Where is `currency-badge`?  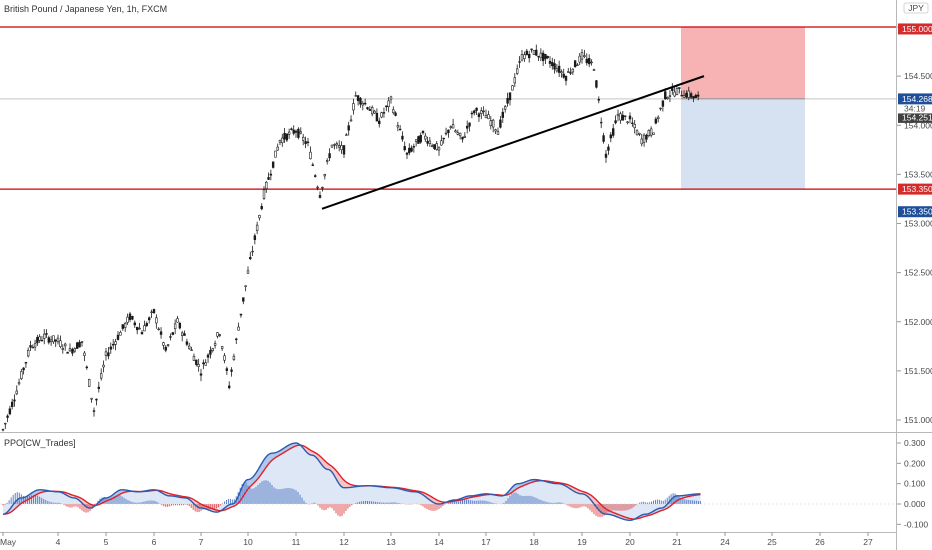
currency-badge is located at coordinates (916, 8).